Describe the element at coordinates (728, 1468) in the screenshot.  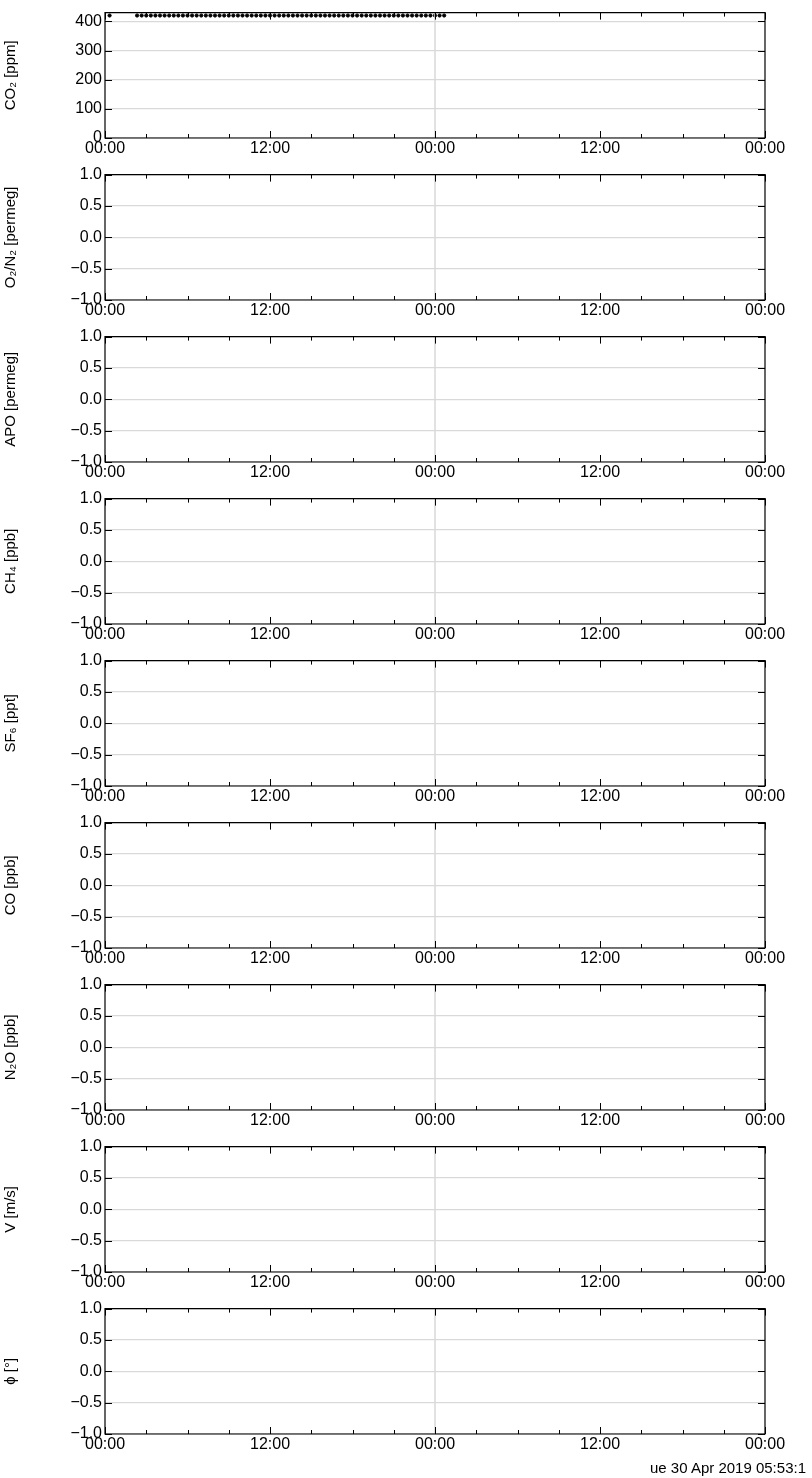
I see `text: ue 30 Apr 2019 05:53:1` at that location.